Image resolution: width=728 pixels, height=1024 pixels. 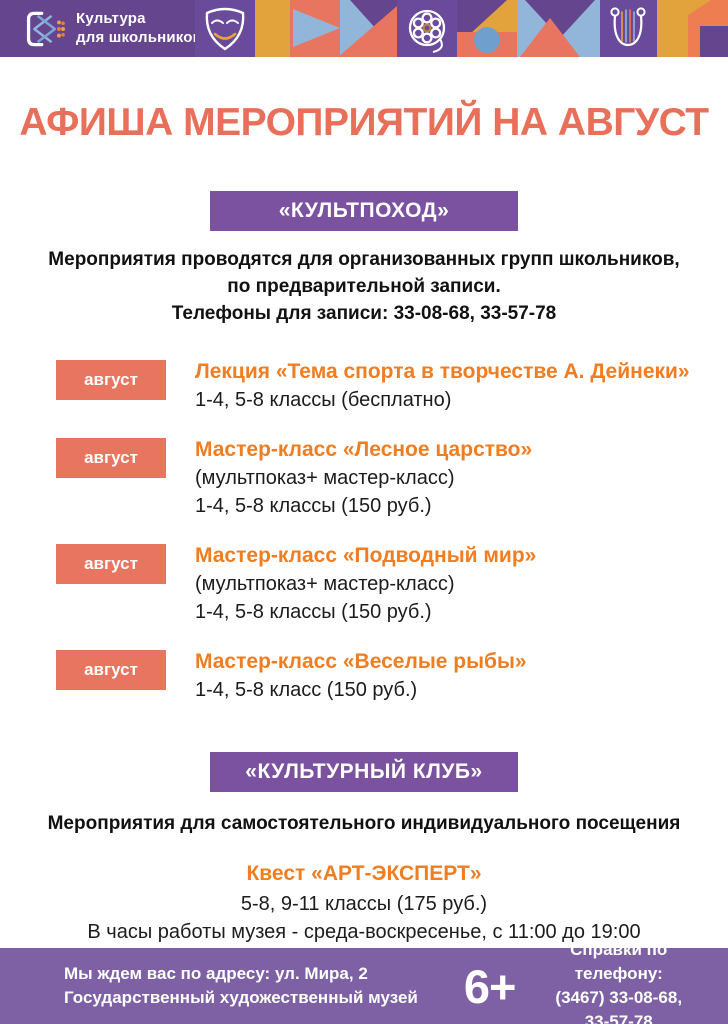 I want to click on page-title: АФИША МЕРОПРИЯТИЙ НА АВГУСТ, so click(x=364, y=122).